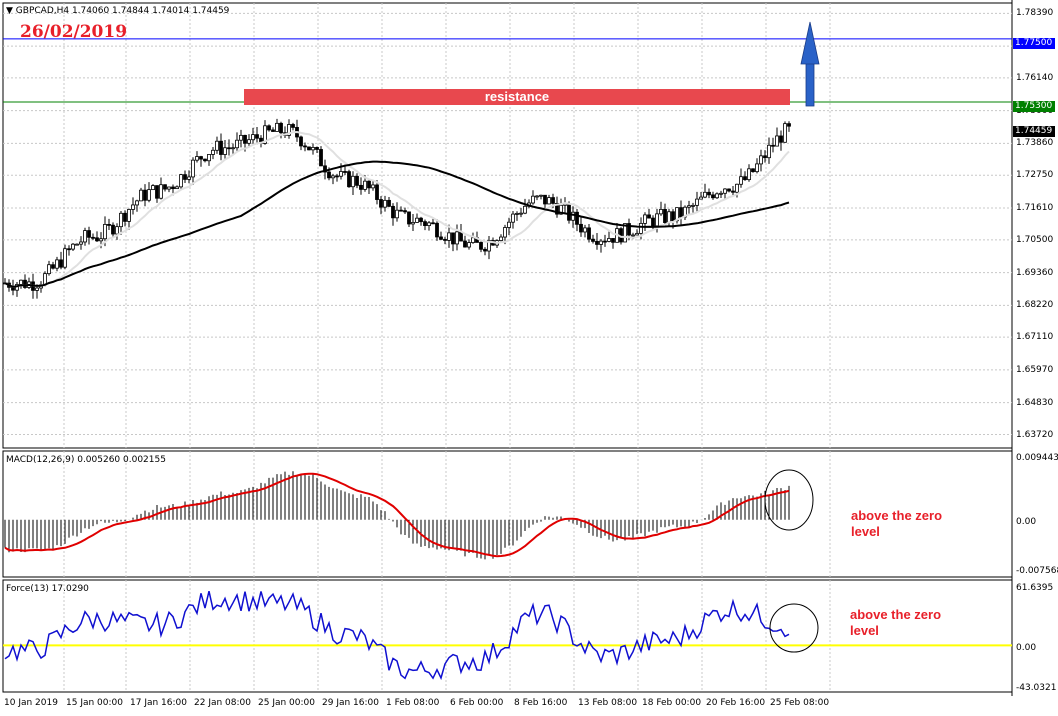 The image size is (1058, 716). Describe the element at coordinates (1034, 106) in the screenshot. I see `price-tag-green: 1.75300` at that location.